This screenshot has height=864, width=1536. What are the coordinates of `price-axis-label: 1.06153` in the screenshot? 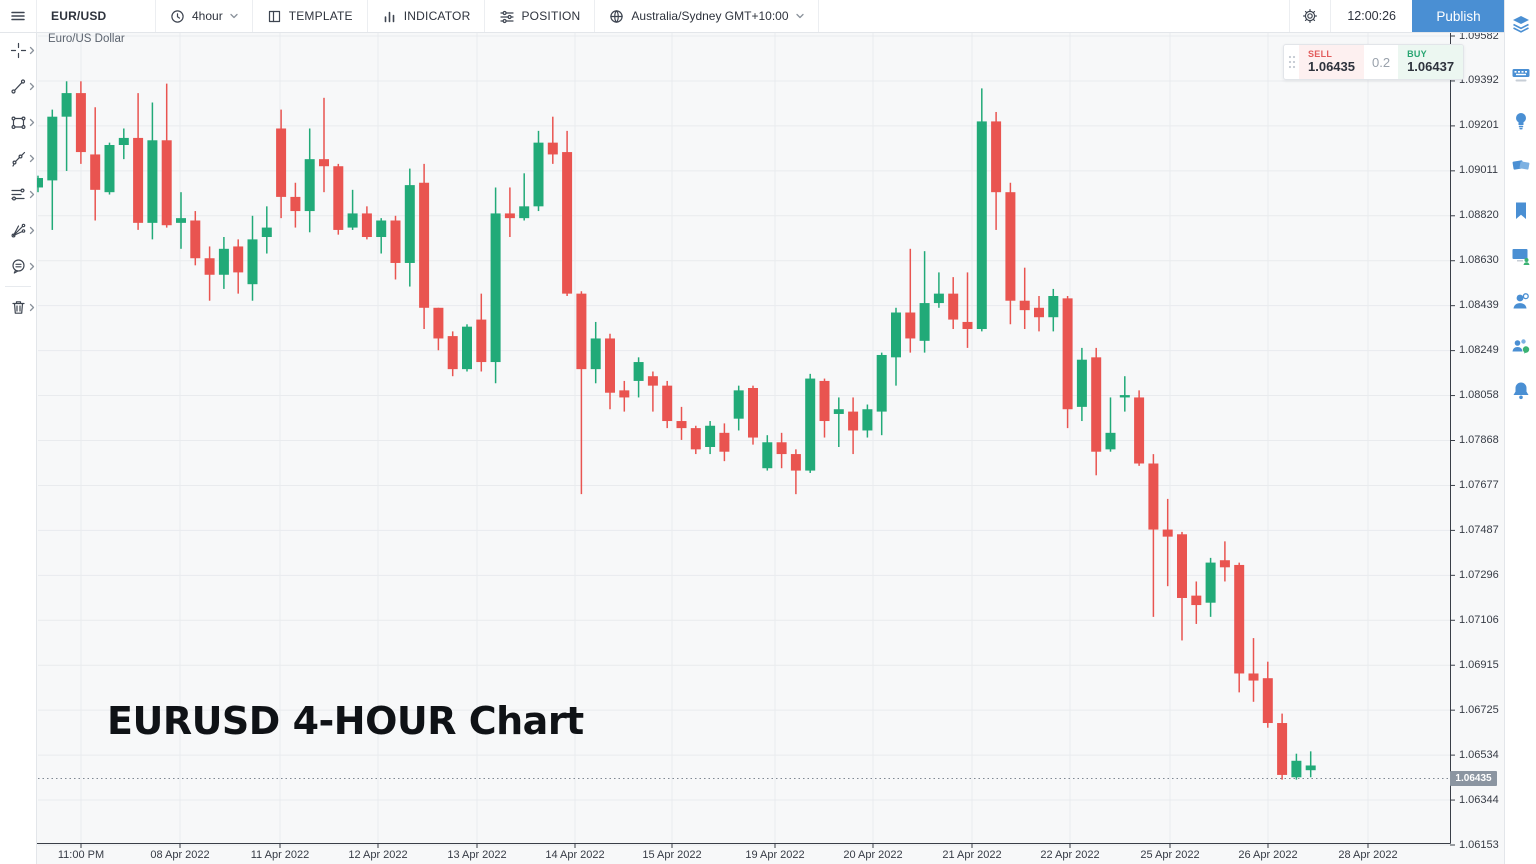 It's located at (1479, 844).